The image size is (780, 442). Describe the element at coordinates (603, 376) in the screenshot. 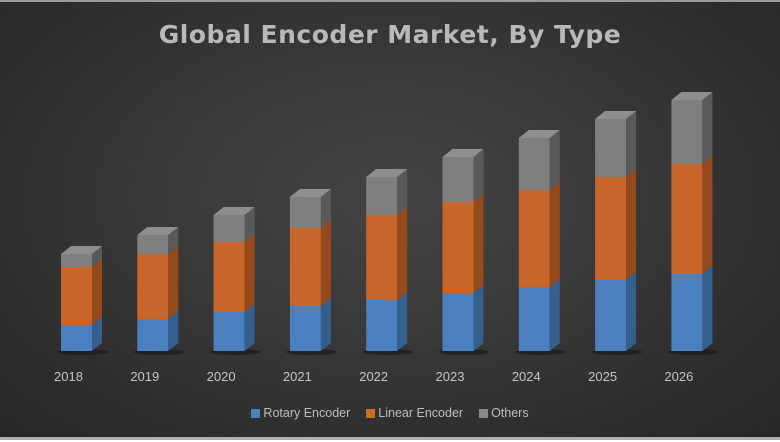

I see `x-label-2025: 2025` at that location.